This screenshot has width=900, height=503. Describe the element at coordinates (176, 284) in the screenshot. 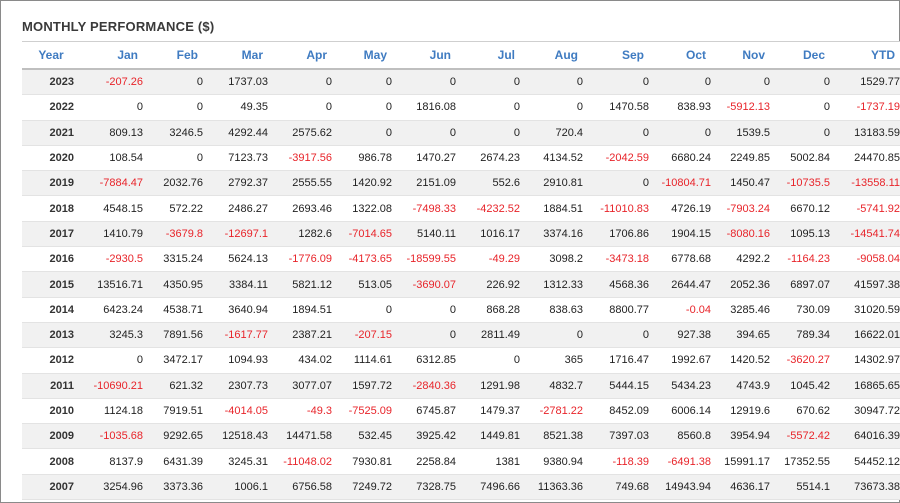

I see `month-value-cell: 4350.95` at that location.